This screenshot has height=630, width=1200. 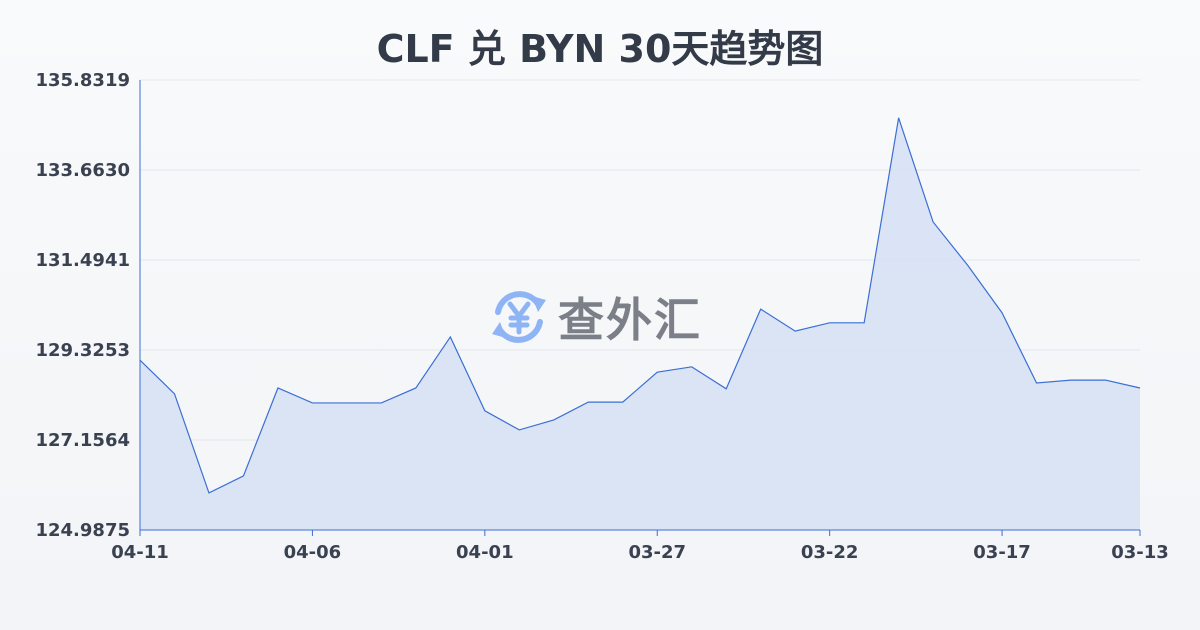 I want to click on x-tick-label: 03-17, so click(x=1002, y=552).